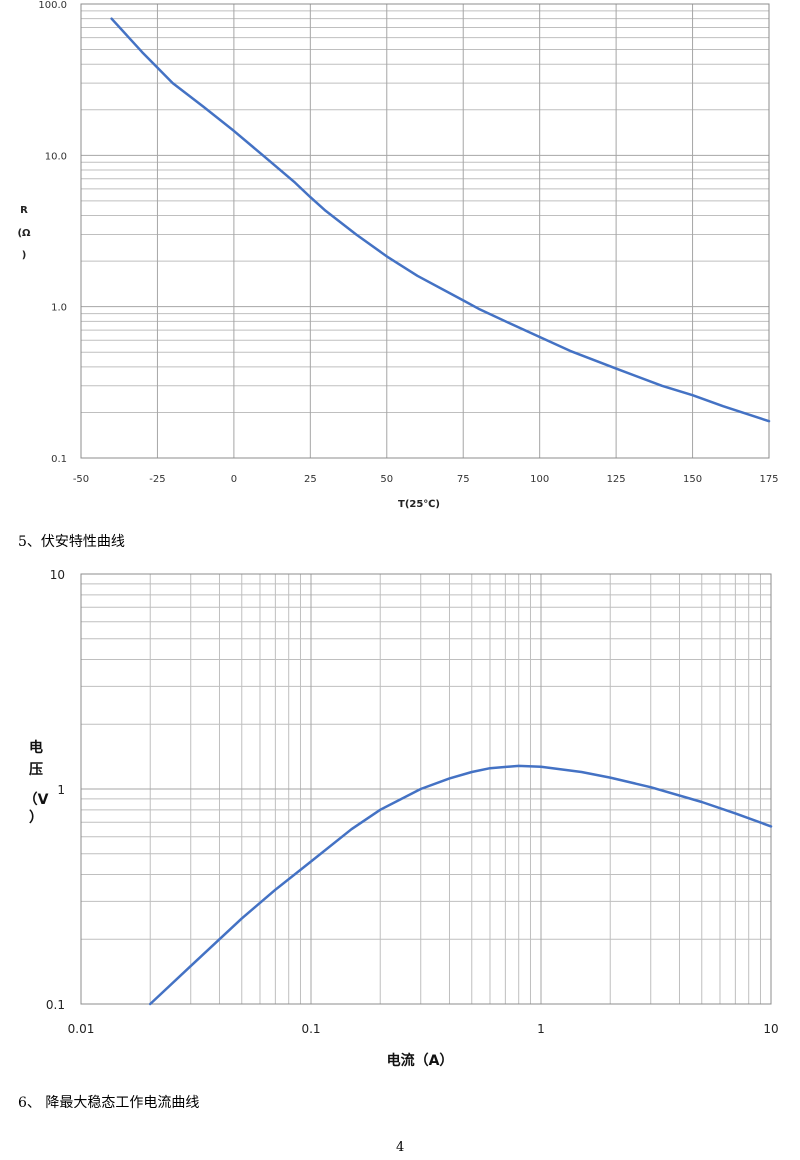  I want to click on chart-2-y-label-line: ）, so click(36, 818).